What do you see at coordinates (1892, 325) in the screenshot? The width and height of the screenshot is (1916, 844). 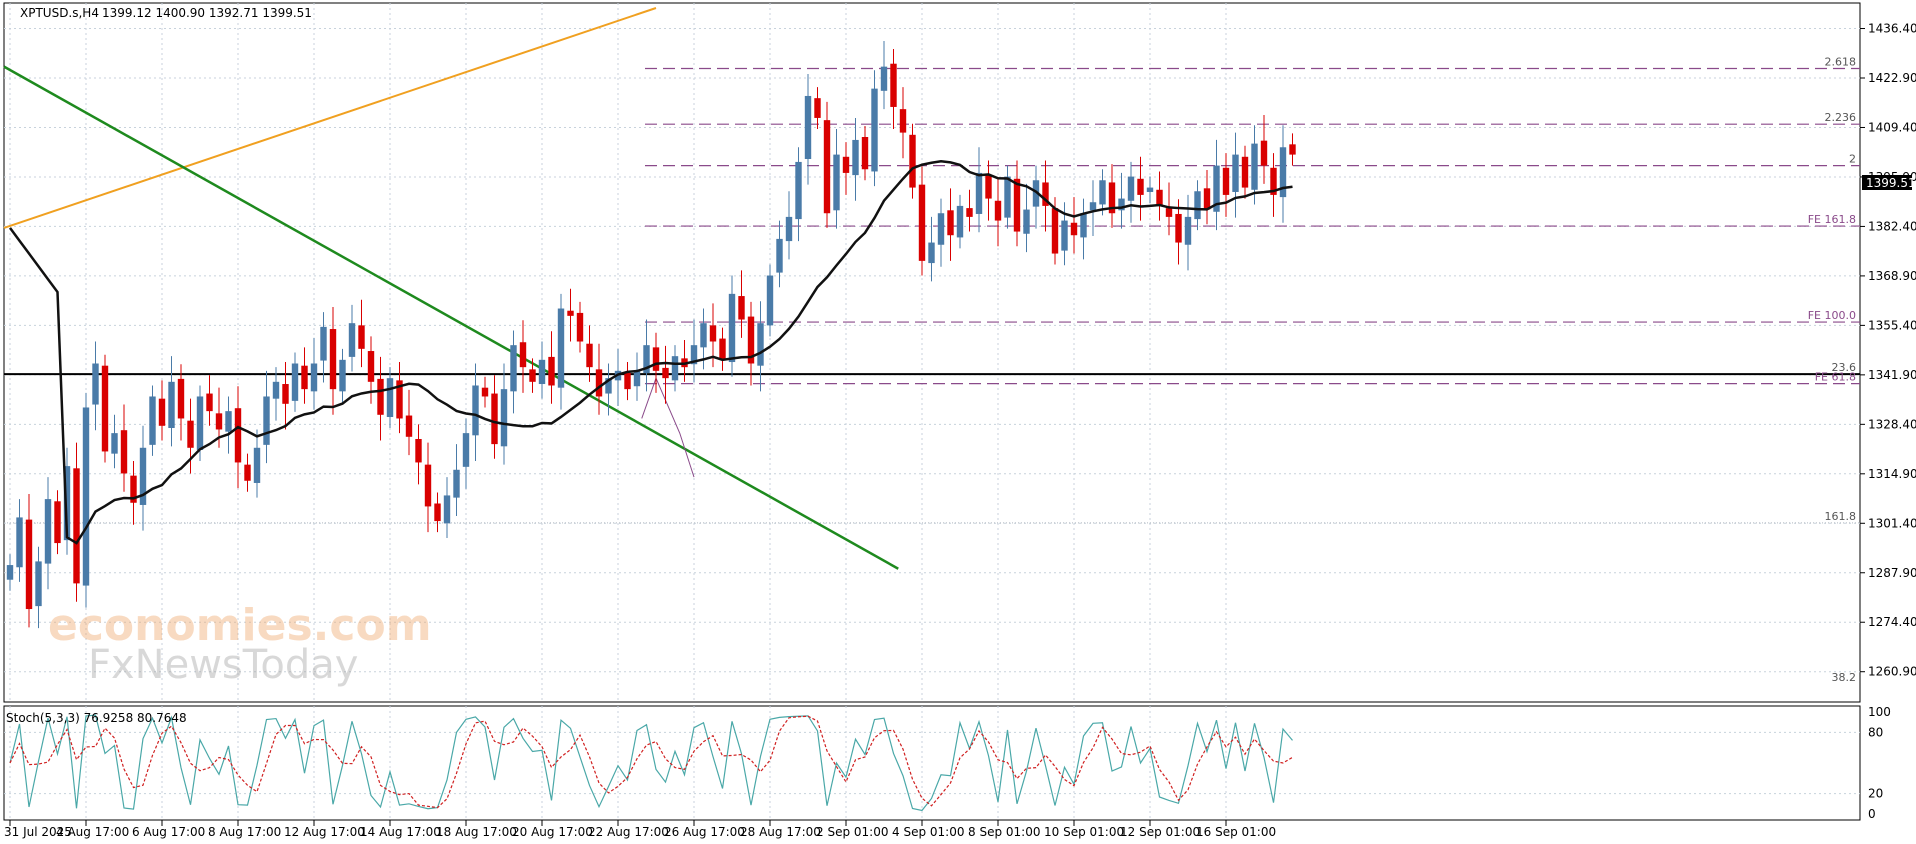 I see `price-tick-label: 1355.40` at bounding box center [1892, 325].